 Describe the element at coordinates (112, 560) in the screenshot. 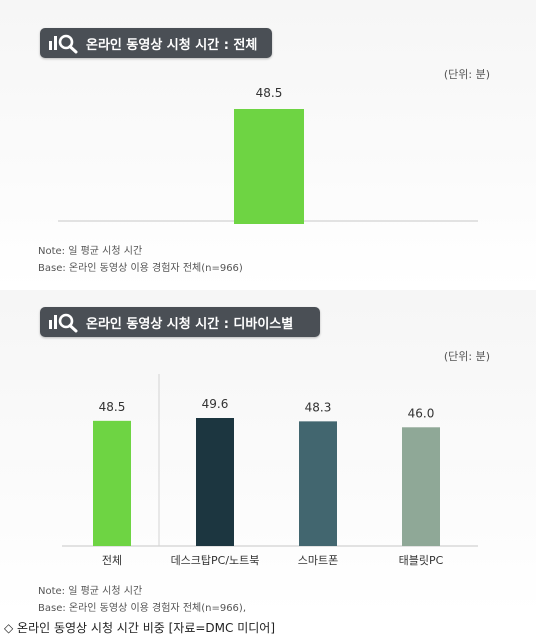

I see `category-label: 전체` at that location.